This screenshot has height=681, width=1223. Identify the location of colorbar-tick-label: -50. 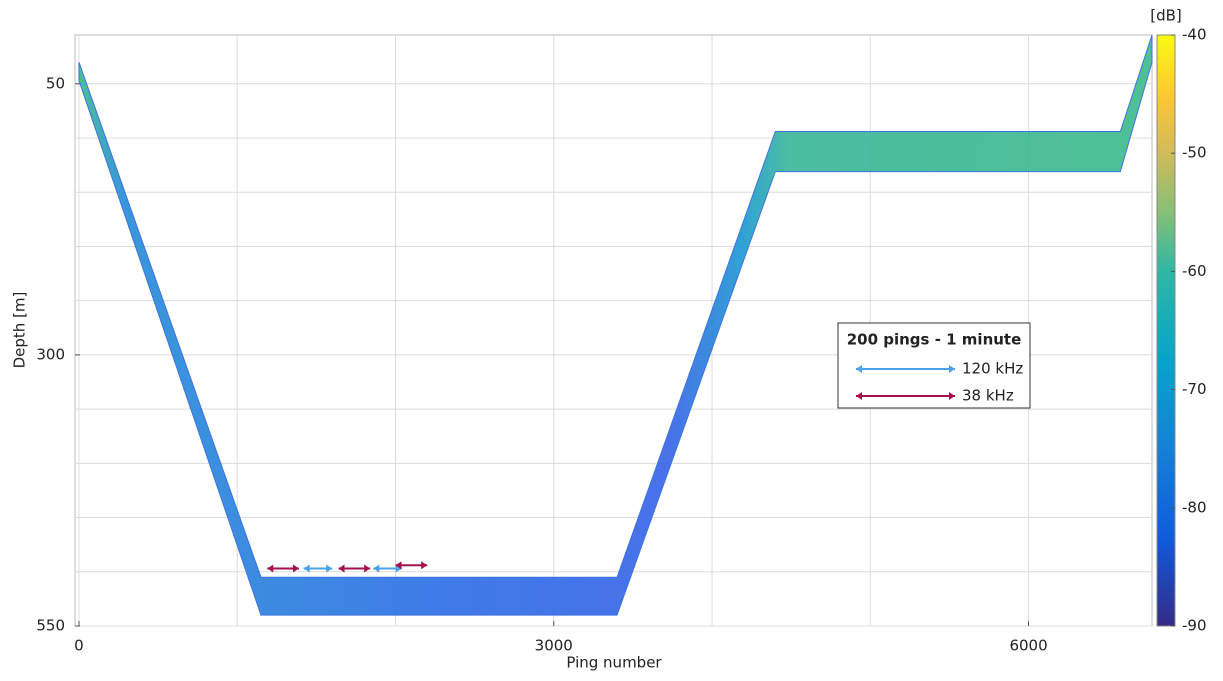
(1194, 153).